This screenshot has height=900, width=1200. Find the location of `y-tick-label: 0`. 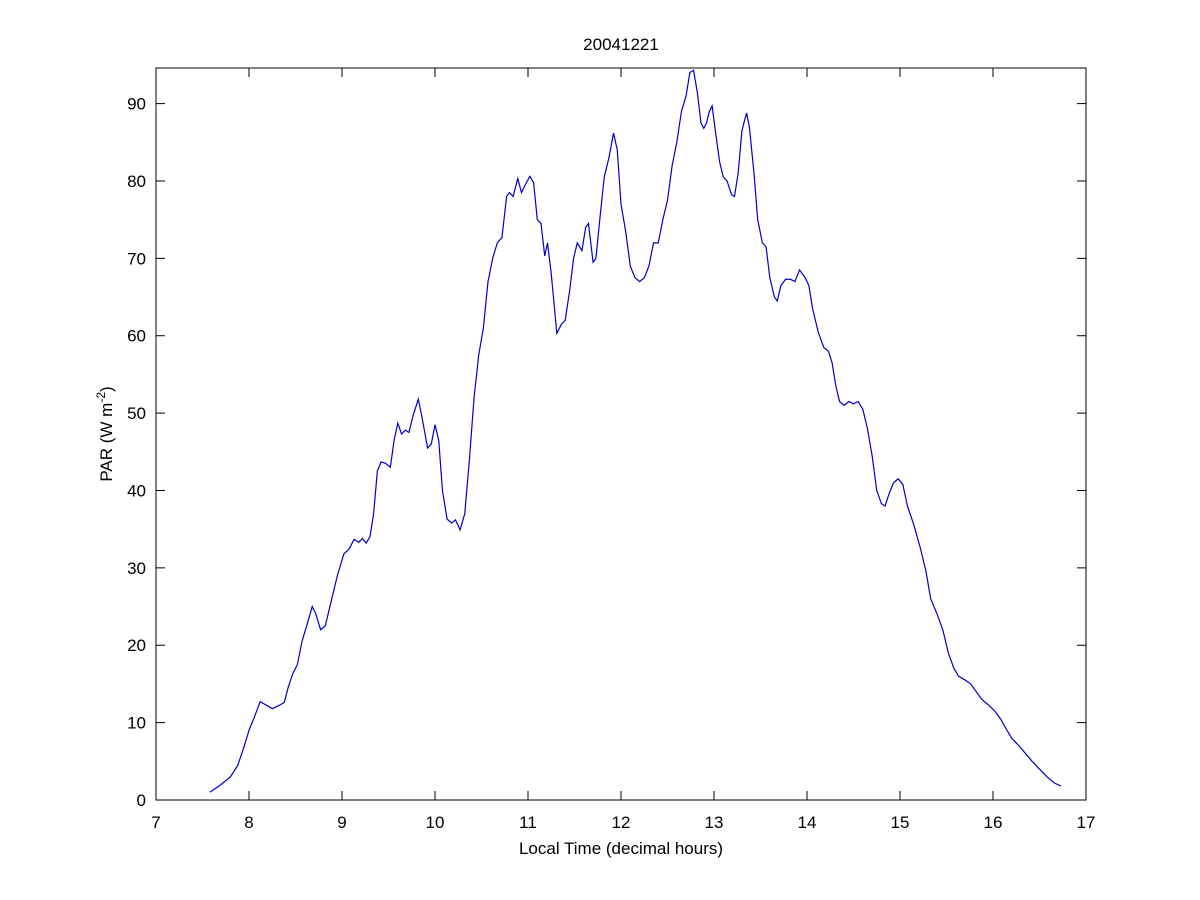

y-tick-label: 0 is located at coordinates (141, 800).